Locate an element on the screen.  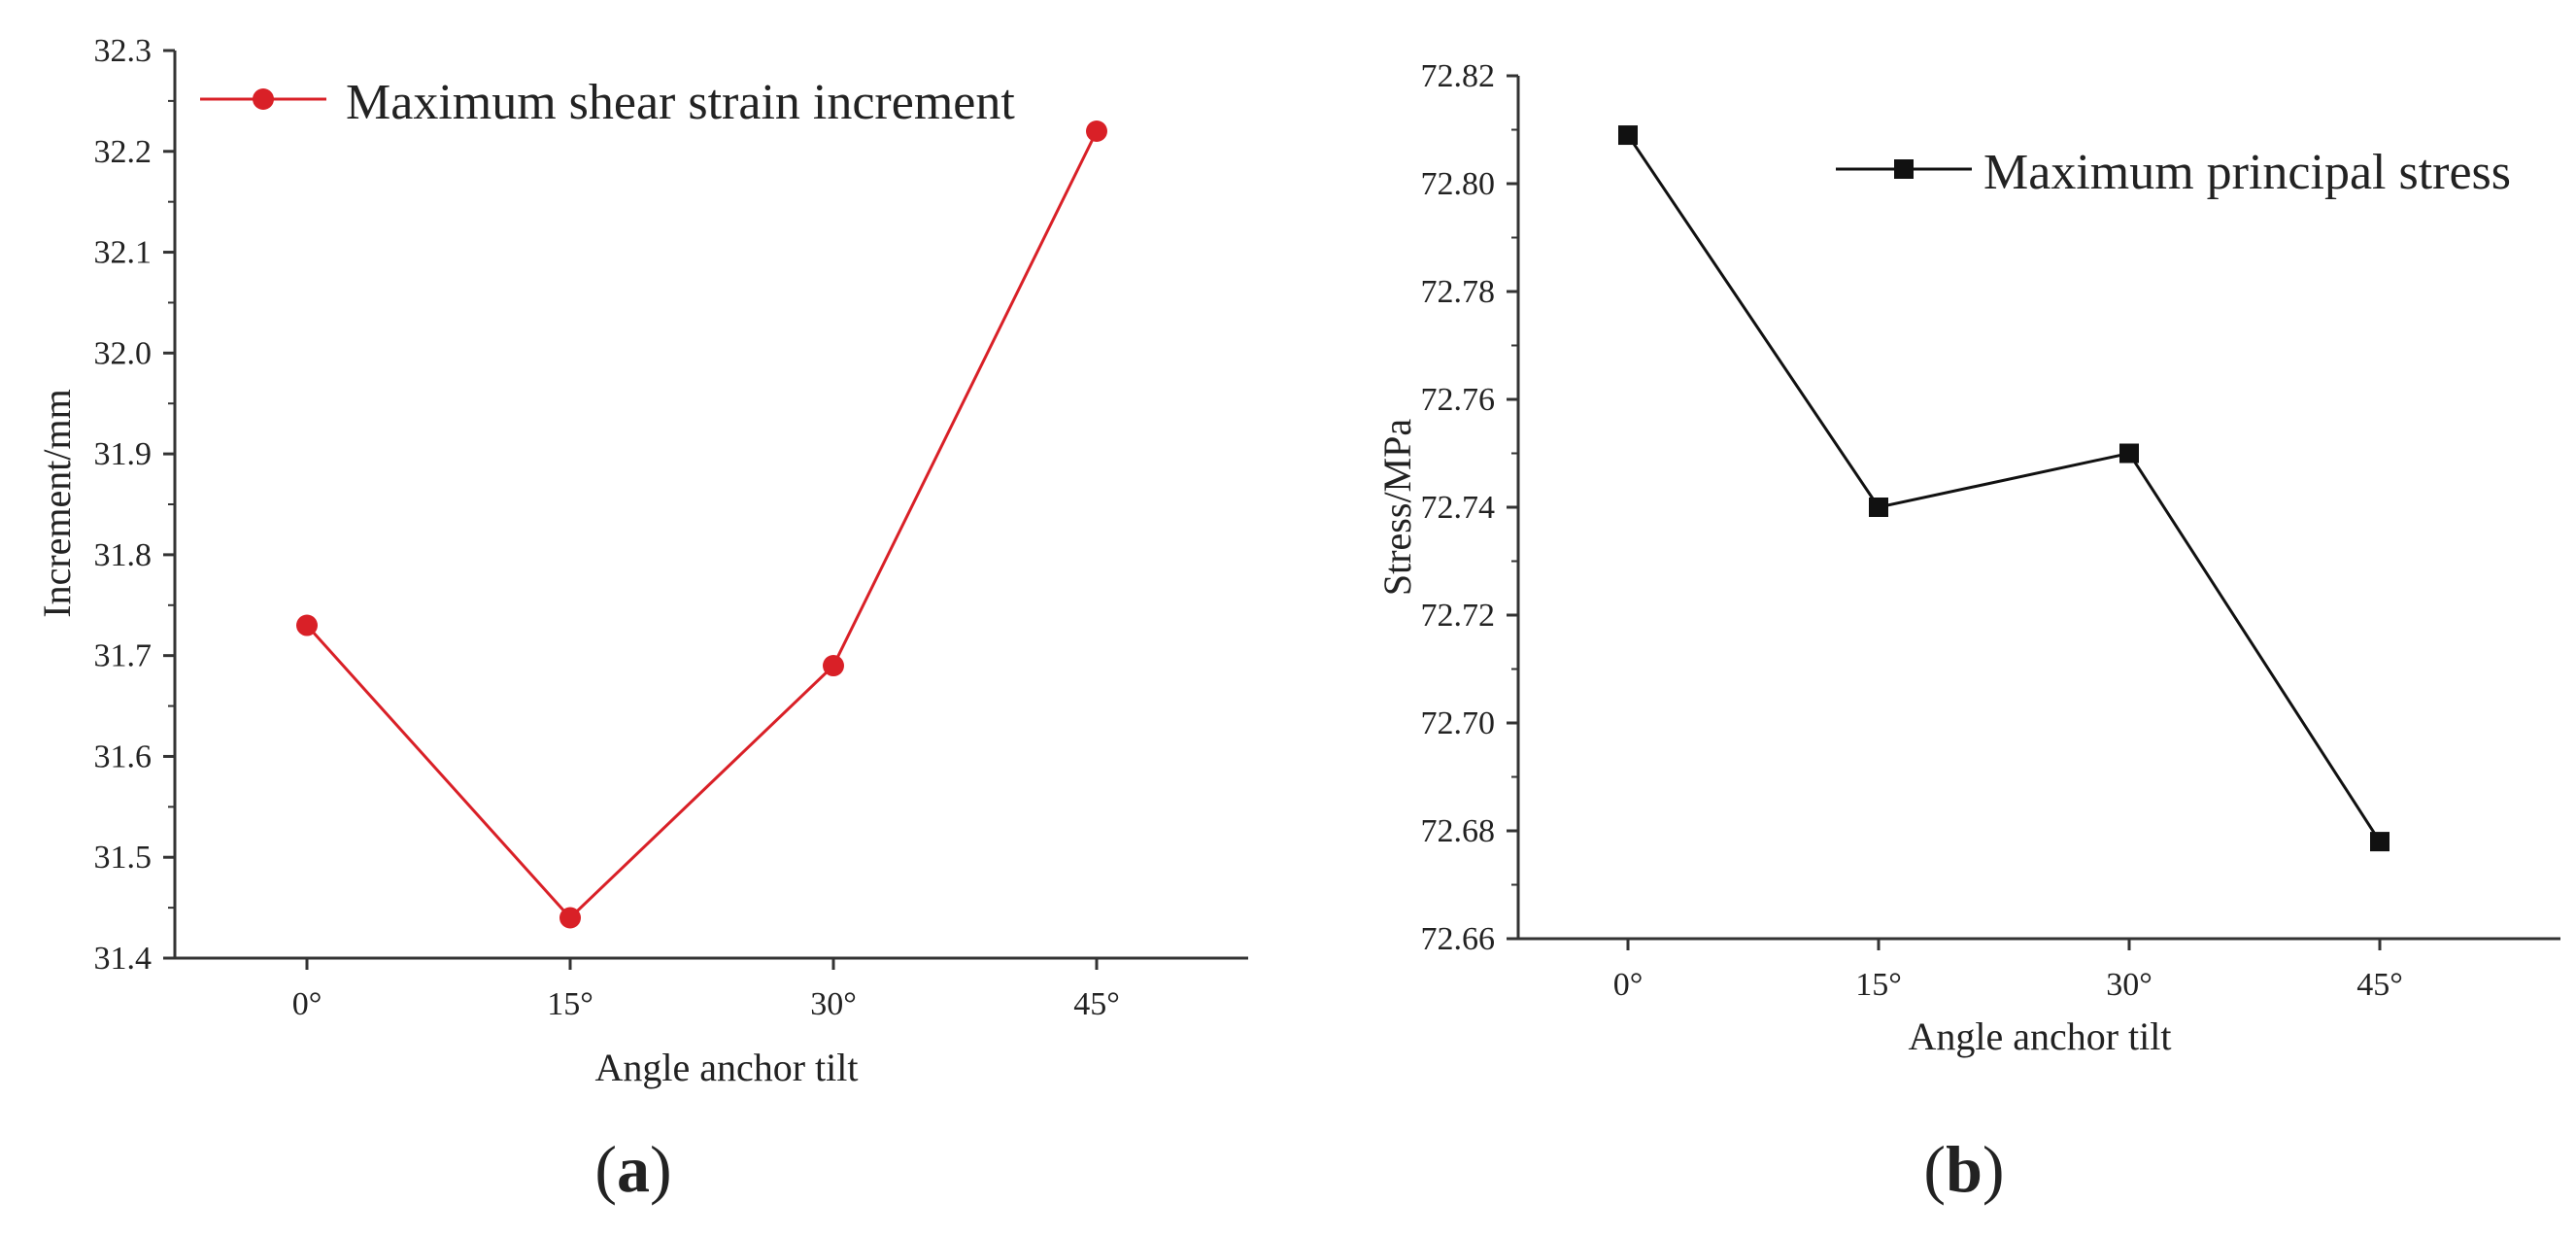
y-tick-label: 31.9 is located at coordinates (123, 454).